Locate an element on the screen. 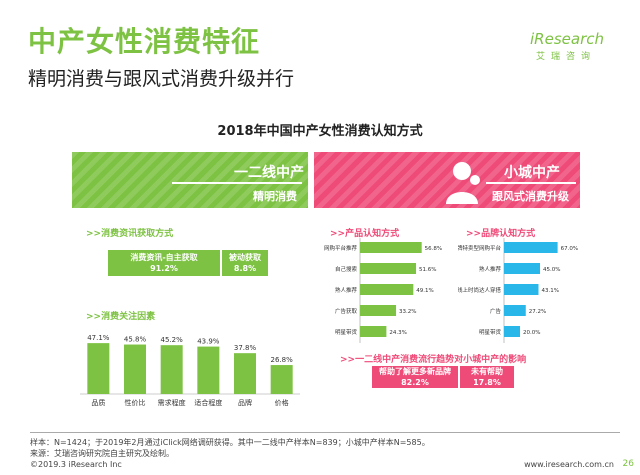 The height and width of the screenshot is (475, 640). trend-helpful-value: 82.2% is located at coordinates (415, 382).